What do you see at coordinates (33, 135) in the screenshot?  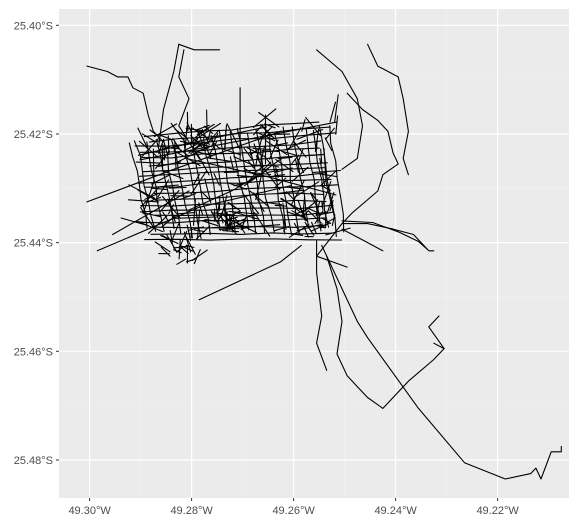 I see `y-tick-label: 25.42°S` at bounding box center [33, 135].